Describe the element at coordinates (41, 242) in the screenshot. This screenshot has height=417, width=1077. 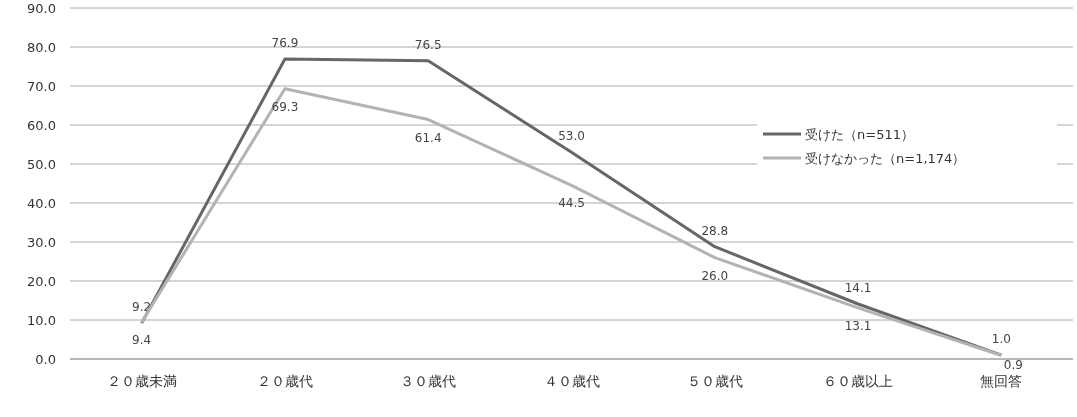
I see `y-tick-label: 30.0` at that location.